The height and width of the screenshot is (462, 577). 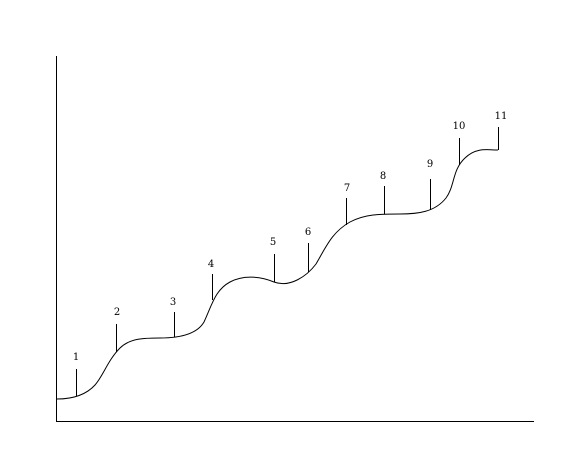 What do you see at coordinates (459, 126) in the screenshot?
I see `marker-label-10: 10` at bounding box center [459, 126].